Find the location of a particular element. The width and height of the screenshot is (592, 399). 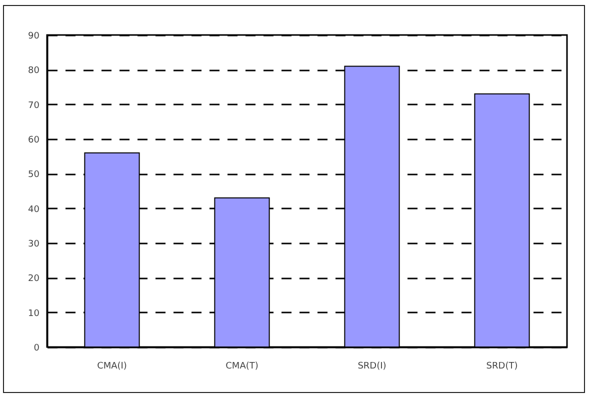

y-tick-label: 50 is located at coordinates (34, 175).